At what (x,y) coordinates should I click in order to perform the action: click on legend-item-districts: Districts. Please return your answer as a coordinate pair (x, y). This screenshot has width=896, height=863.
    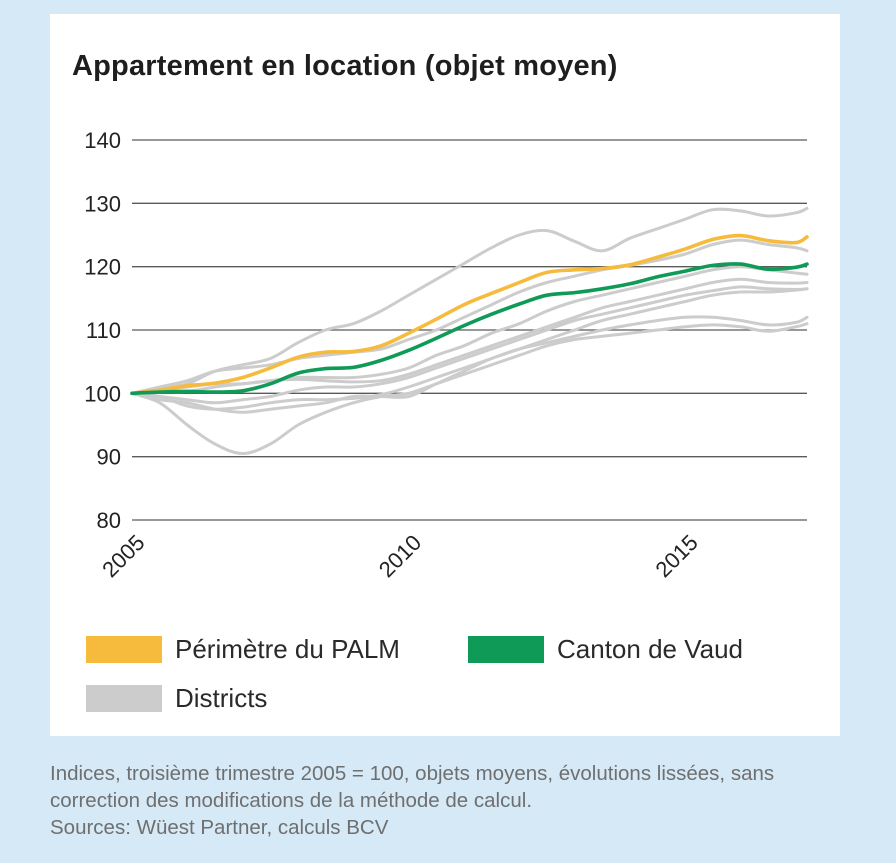
    Looking at the image, I should click on (176, 698).